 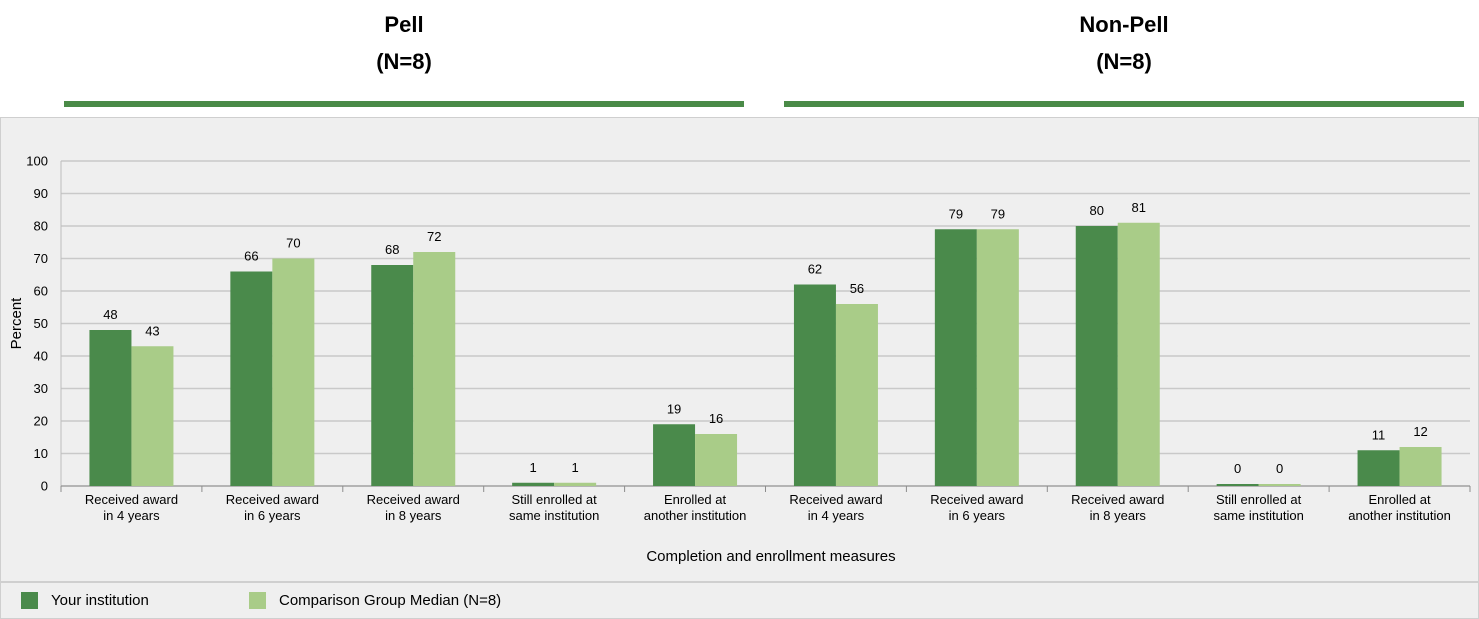 What do you see at coordinates (41, 323) in the screenshot?
I see `y-tick-label: 50` at bounding box center [41, 323].